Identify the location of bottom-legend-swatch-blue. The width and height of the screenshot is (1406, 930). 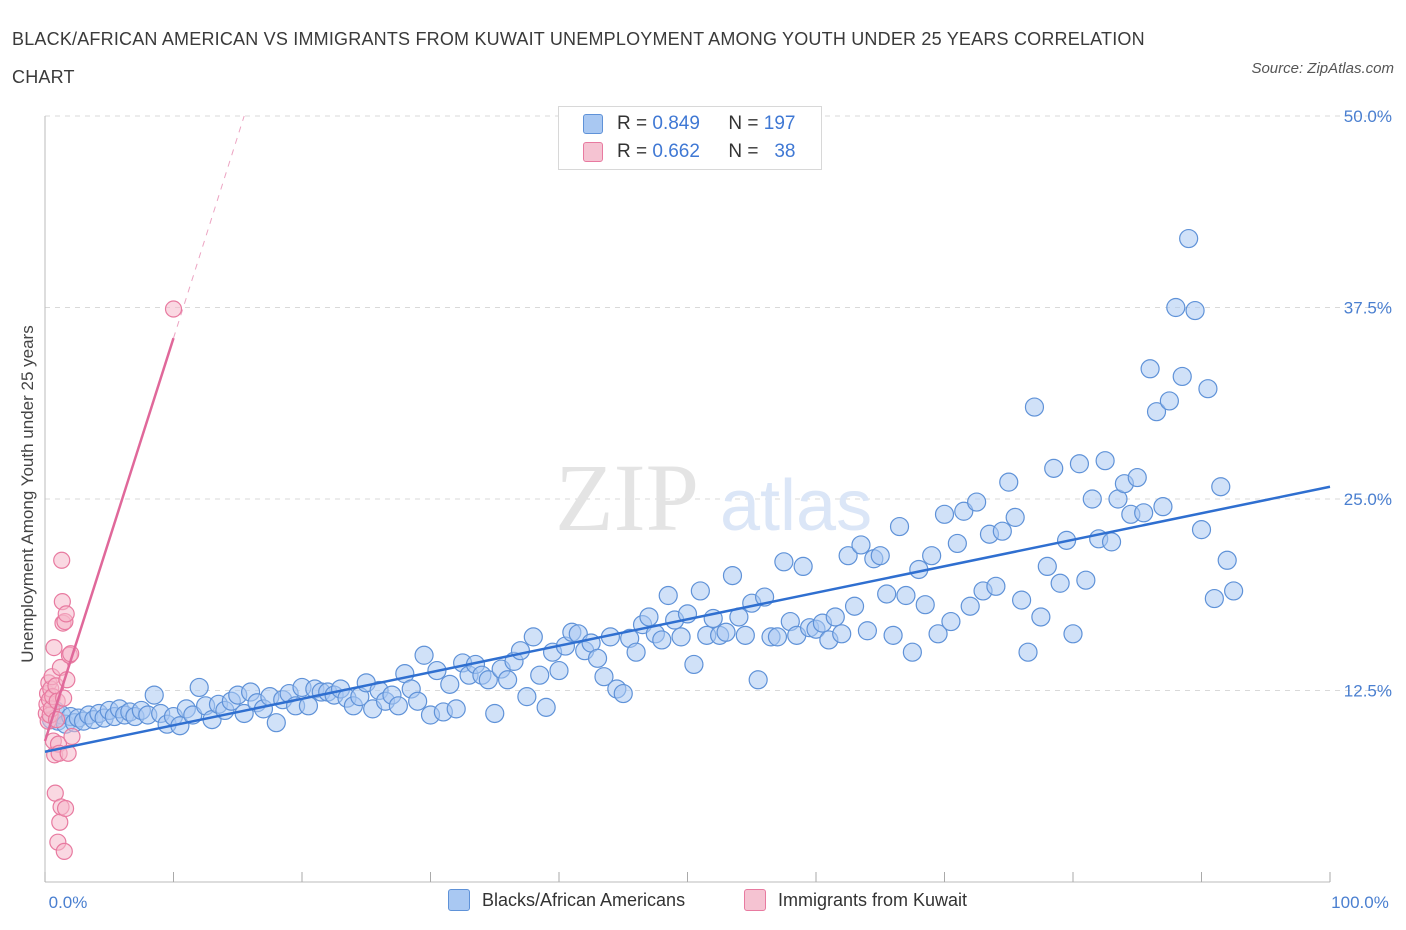
(459, 900).